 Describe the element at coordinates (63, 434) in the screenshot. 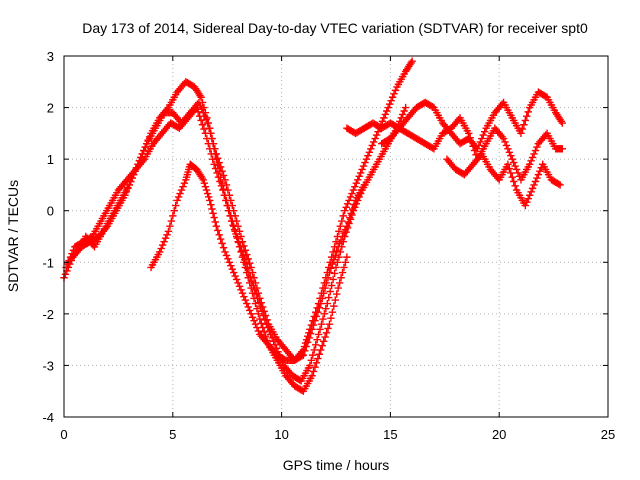

I see `x-tick-label: 0` at that location.